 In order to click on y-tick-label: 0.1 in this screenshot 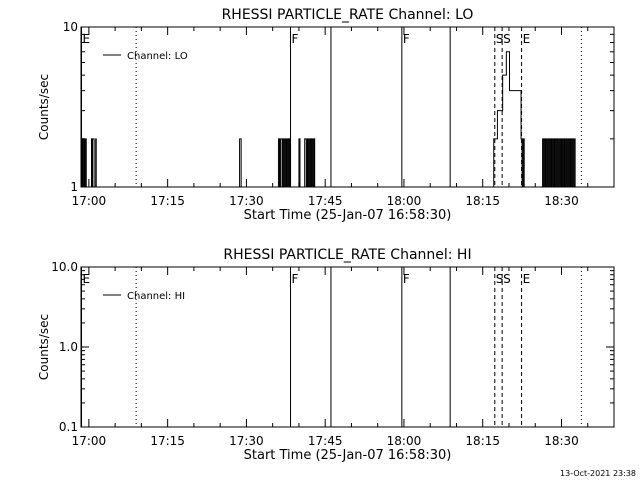, I will do `click(68, 427)`.